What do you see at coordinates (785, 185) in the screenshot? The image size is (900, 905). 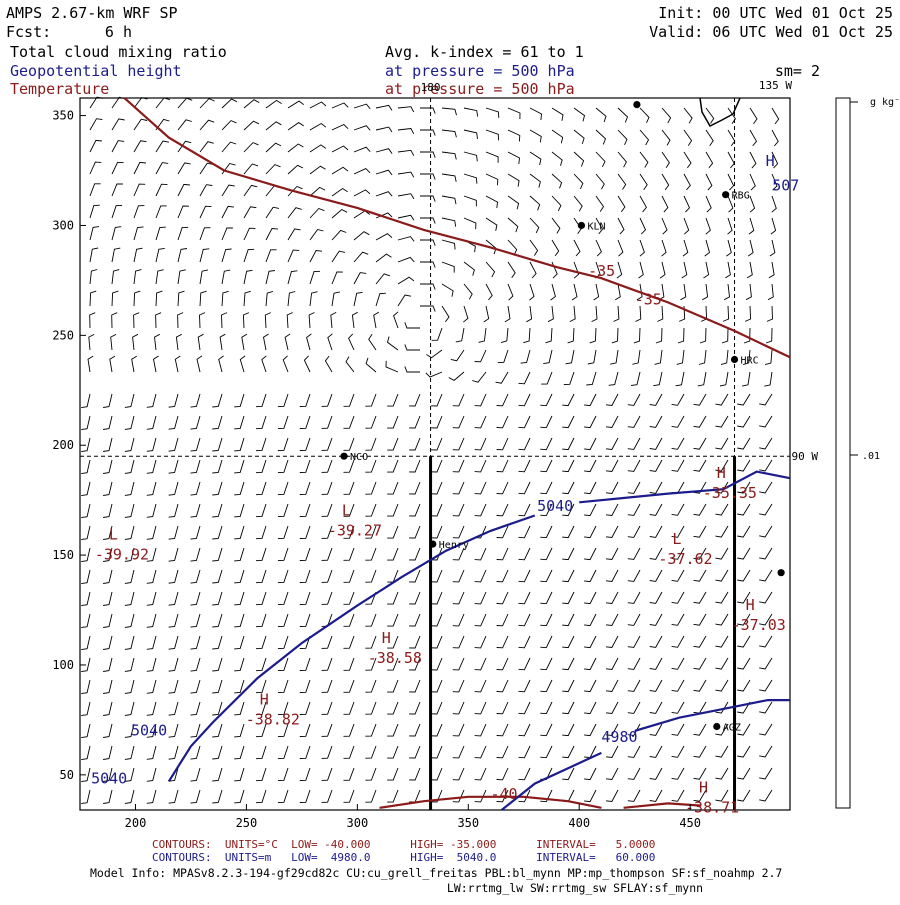 I see `height-label: 507` at bounding box center [785, 185].